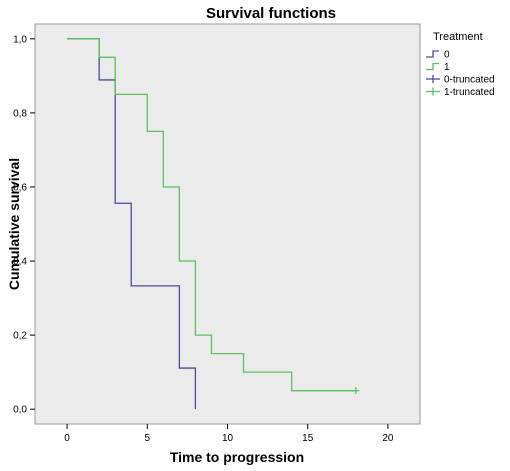 This screenshot has height=471, width=510. What do you see at coordinates (237, 457) in the screenshot?
I see `x-axis-title: Time to progression` at bounding box center [237, 457].